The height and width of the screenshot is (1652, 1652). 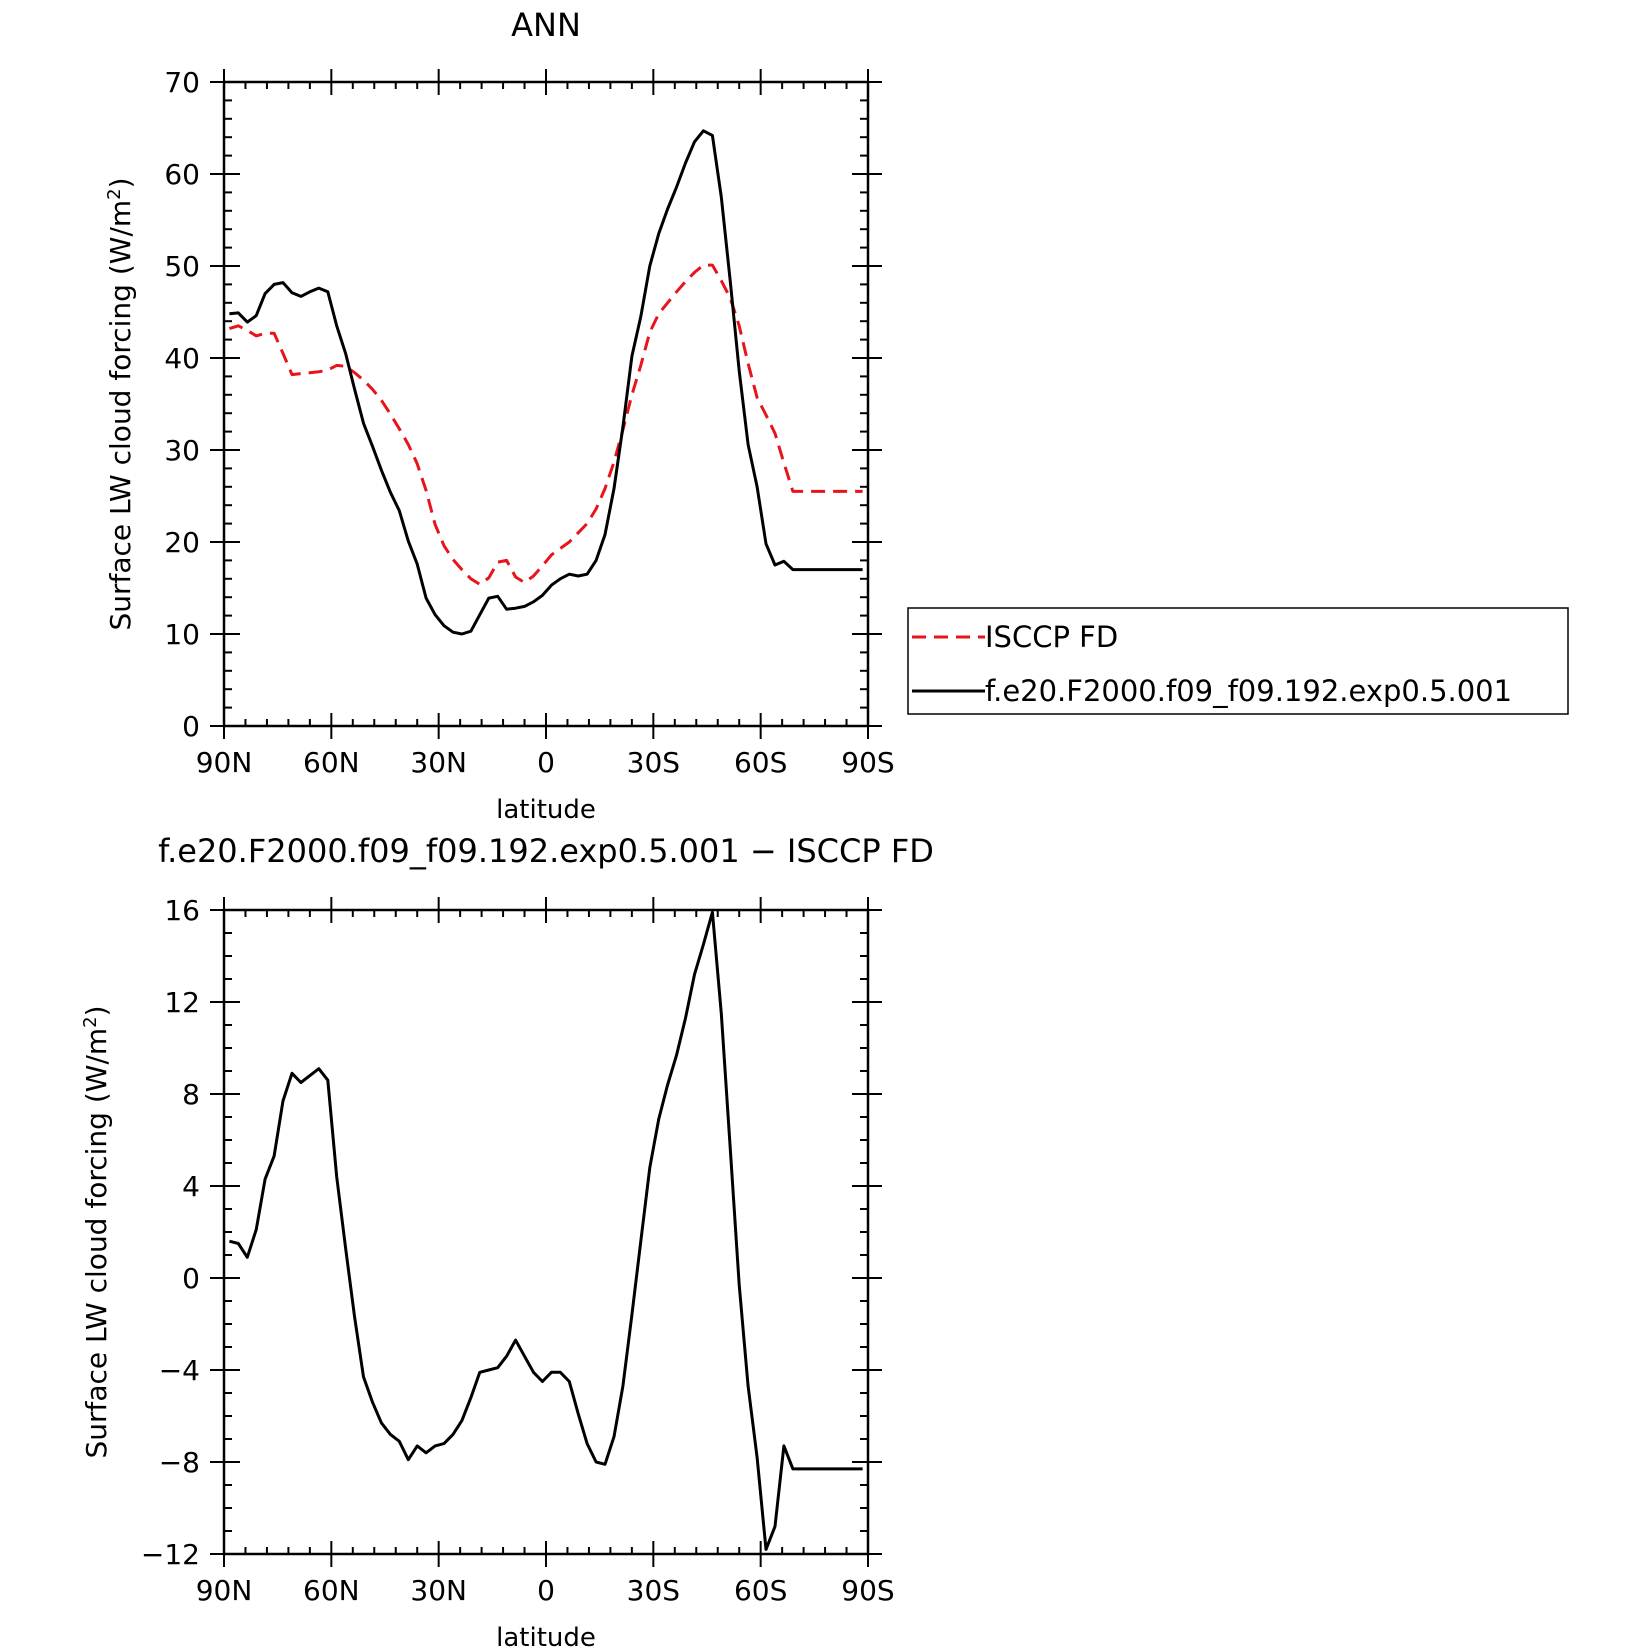 What do you see at coordinates (96, 1010) in the screenshot?
I see `panel2-y-axis-label-close: )` at bounding box center [96, 1010].